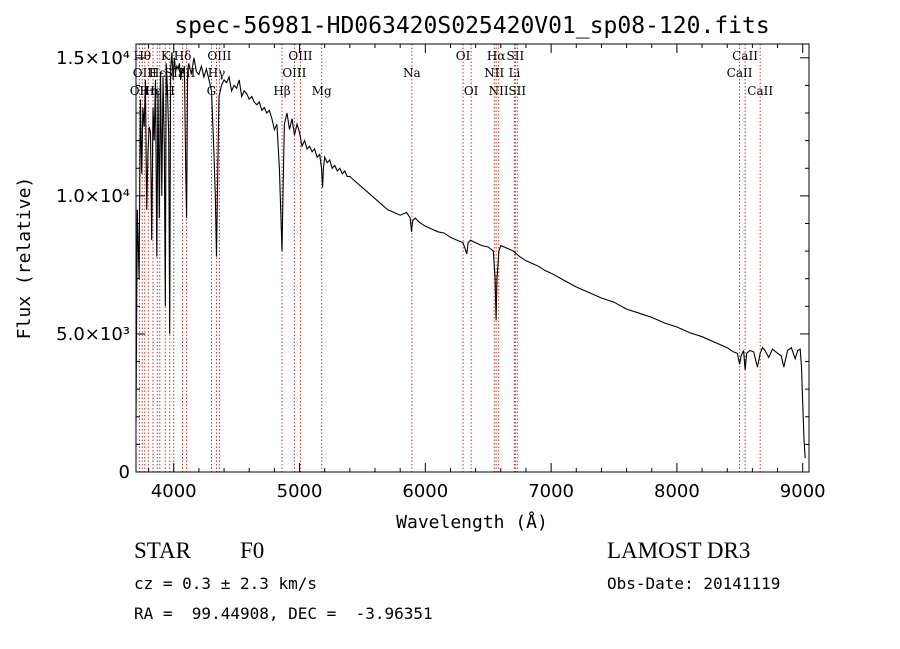  Describe the element at coordinates (24, 258) in the screenshot. I see `y-axis-label: Flux (relative)` at that location.